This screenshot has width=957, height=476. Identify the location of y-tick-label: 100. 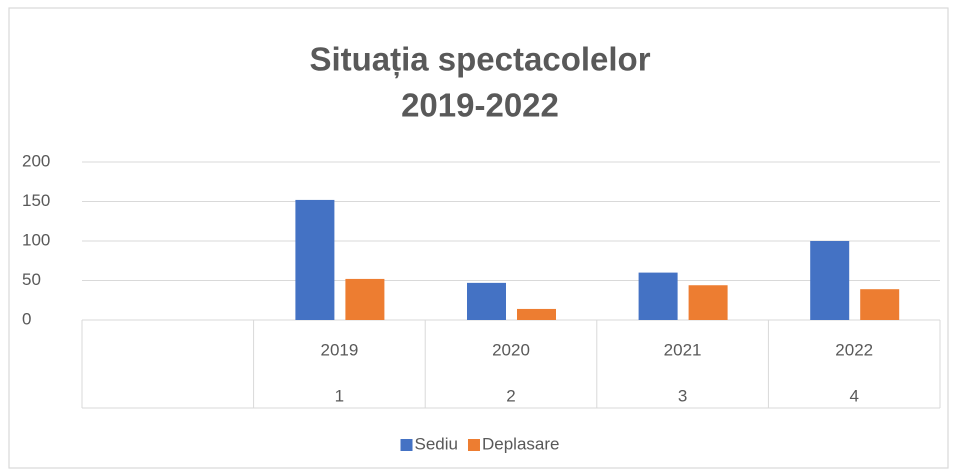
(36, 239).